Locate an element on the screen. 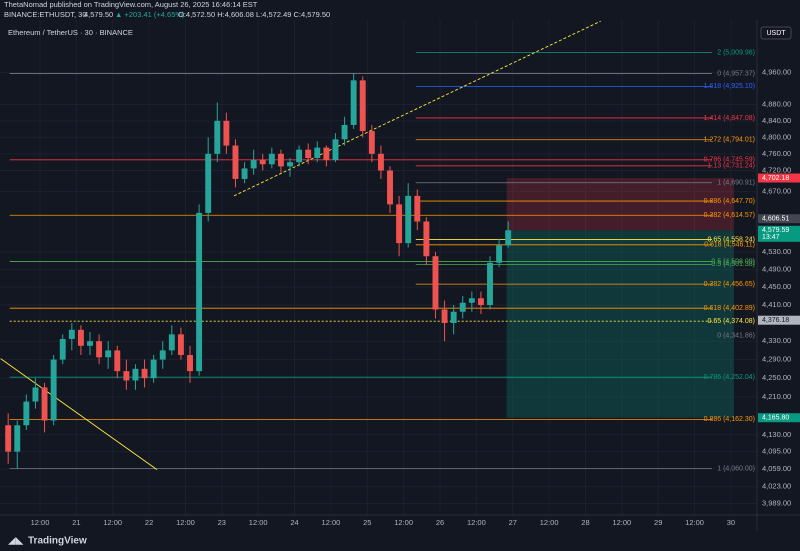 Image resolution: width=800 pixels, height=551 pixels. x-tick-label: 30 is located at coordinates (731, 522).